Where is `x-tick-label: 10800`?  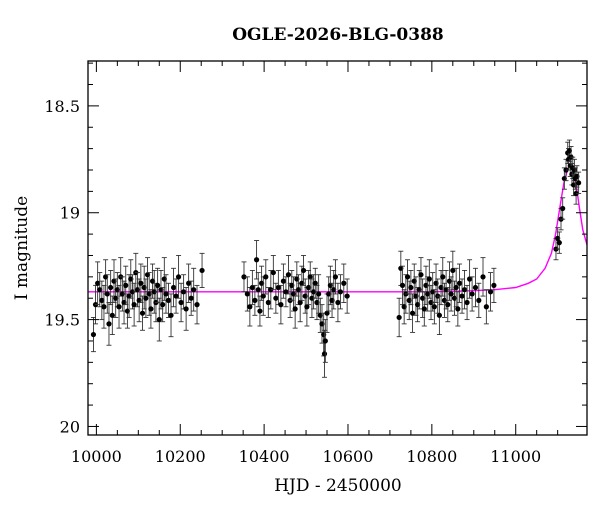 x-tick-label: 10800 is located at coordinates (431, 456).